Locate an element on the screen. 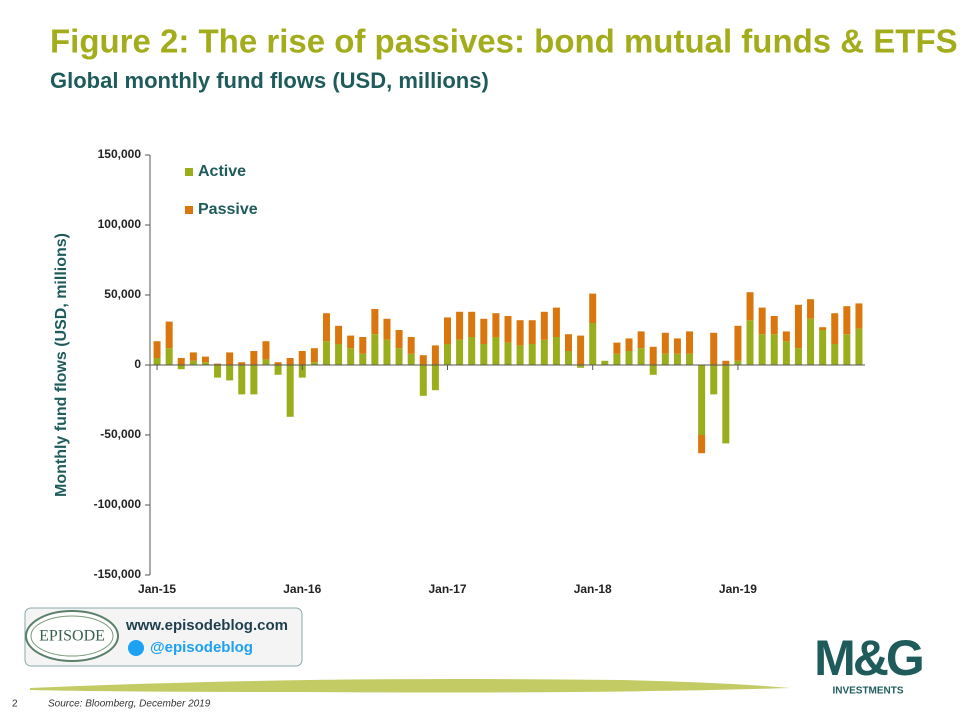  y-tick-label: 100,000 is located at coordinates (120, 224).